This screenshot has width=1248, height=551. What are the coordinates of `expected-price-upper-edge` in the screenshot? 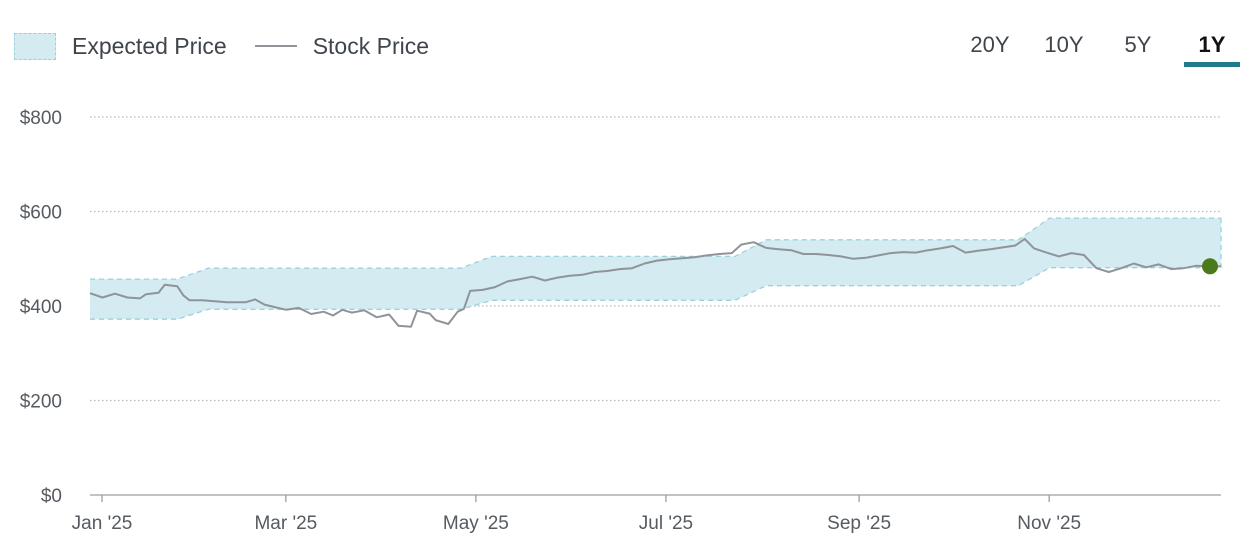 It's located at (655, 248).